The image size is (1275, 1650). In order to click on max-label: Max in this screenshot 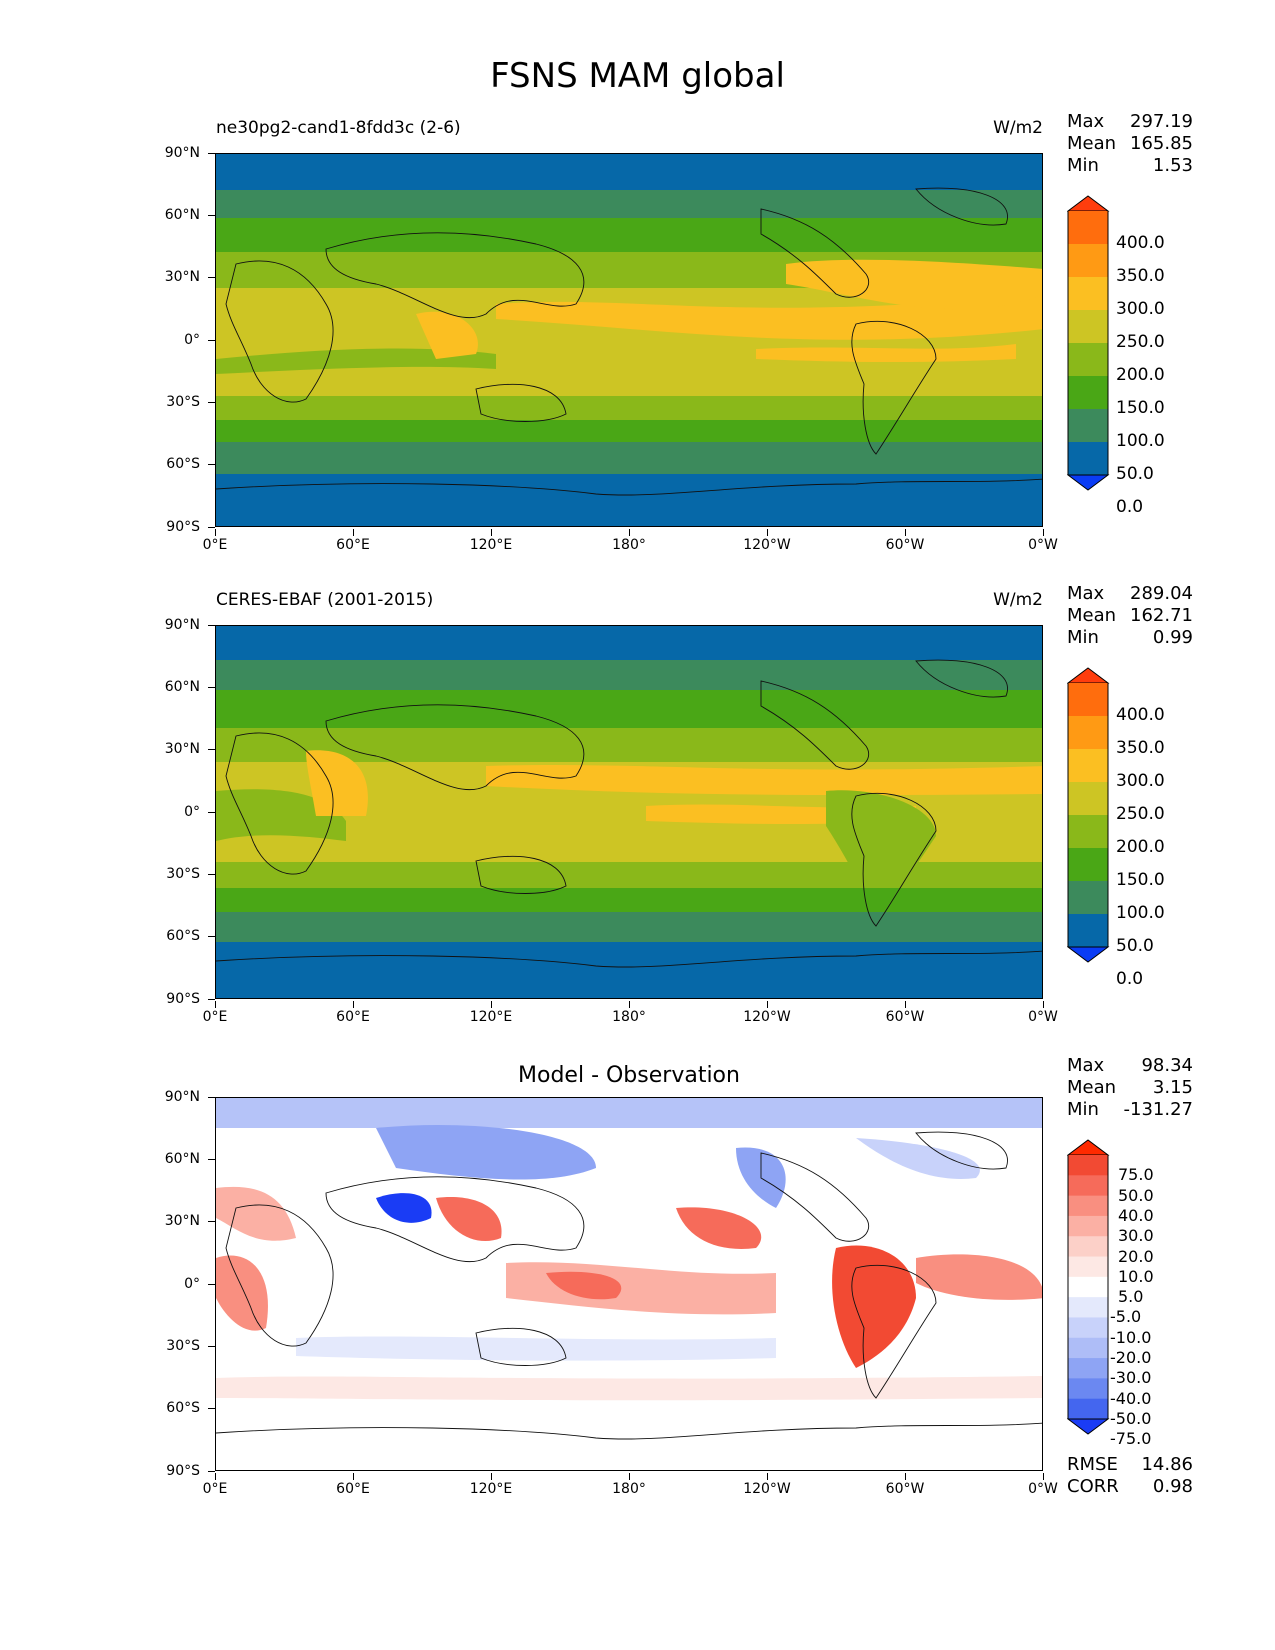, I will do `click(1086, 593)`.